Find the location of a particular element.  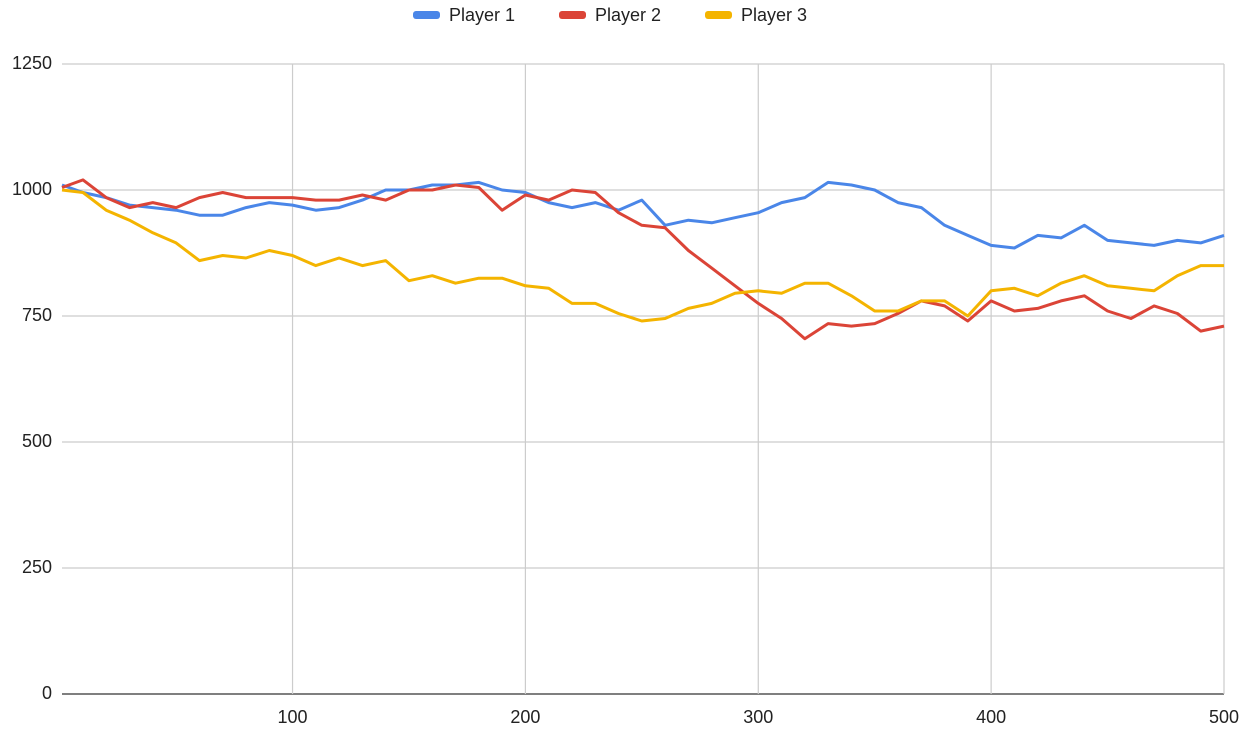

x-tick-label: 400 is located at coordinates (991, 717).